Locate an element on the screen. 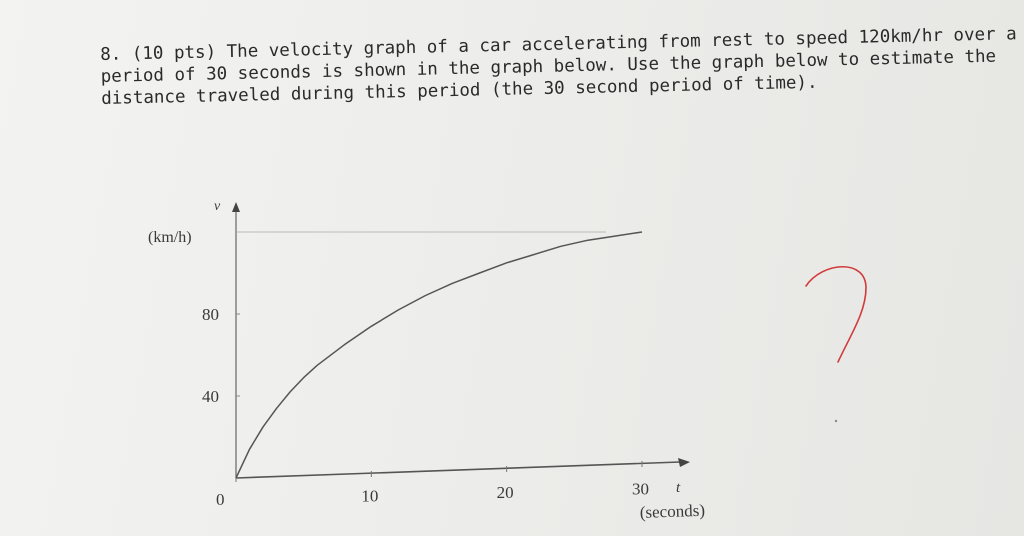  y-tick-label: 80 is located at coordinates (210, 314).